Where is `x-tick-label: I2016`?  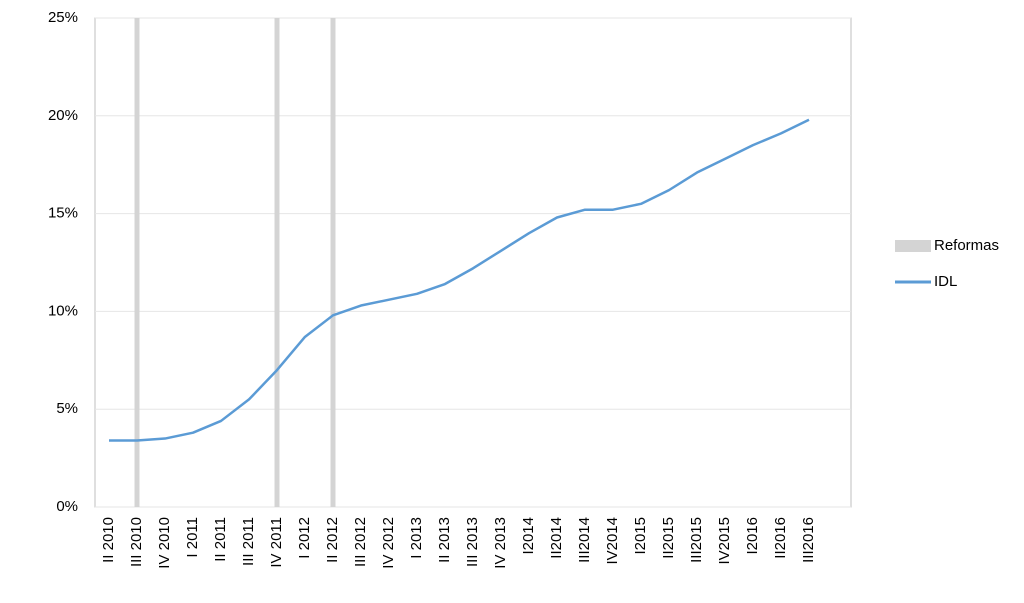
x-tick-label: I2016 is located at coordinates (752, 536).